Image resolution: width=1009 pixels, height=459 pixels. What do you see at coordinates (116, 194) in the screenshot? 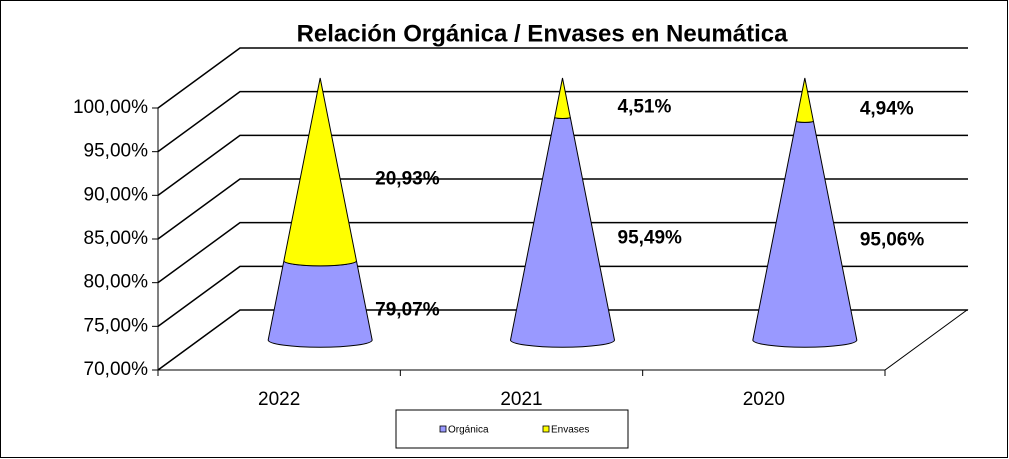
I see `y-tick-label: 90,00%` at bounding box center [116, 194].